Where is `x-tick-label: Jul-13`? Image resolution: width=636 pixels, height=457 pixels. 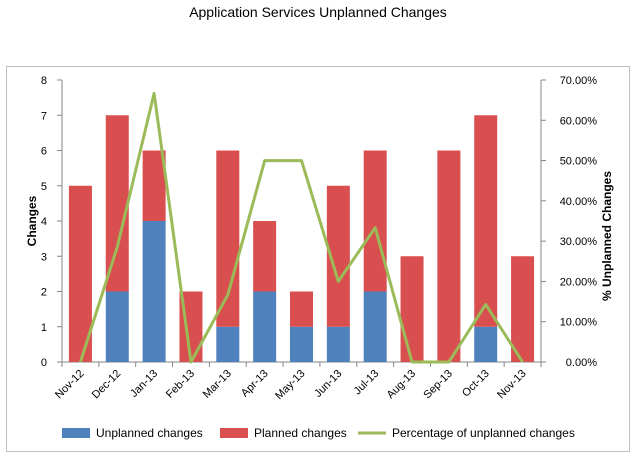
x-tick-label: Jul-13 is located at coordinates (367, 383).